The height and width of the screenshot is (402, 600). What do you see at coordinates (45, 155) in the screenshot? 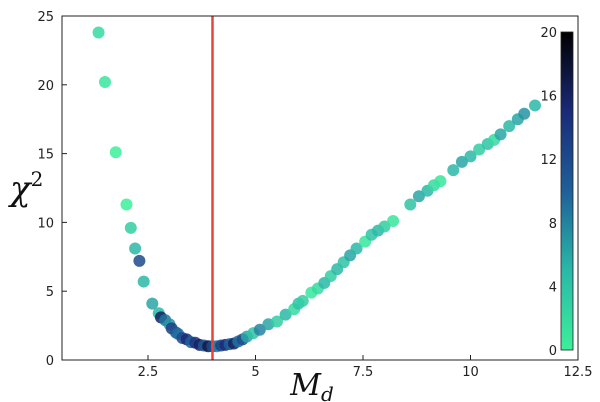
I see `y-tick-label: 15` at bounding box center [45, 155].